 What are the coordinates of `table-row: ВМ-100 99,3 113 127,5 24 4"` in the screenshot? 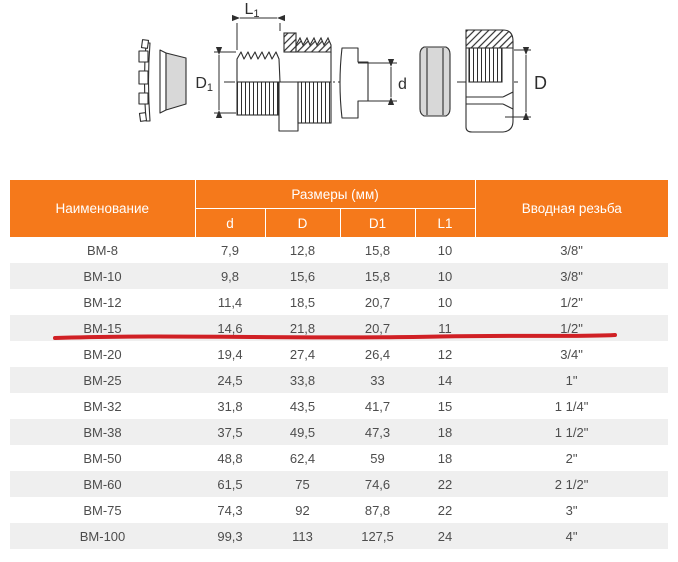 It's located at (339, 536).